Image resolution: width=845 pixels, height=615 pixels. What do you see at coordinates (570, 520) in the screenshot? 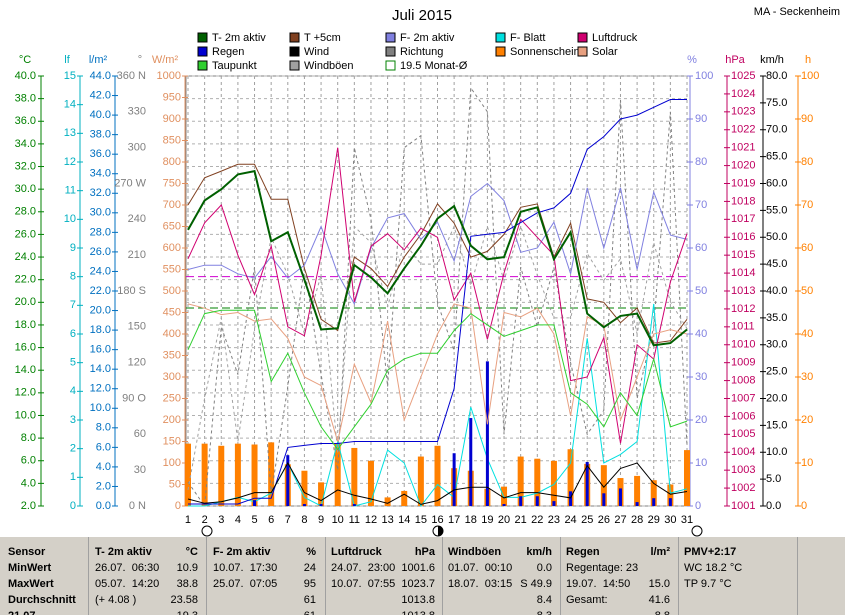
I see `x-tick-label: 24` at bounding box center [570, 520].